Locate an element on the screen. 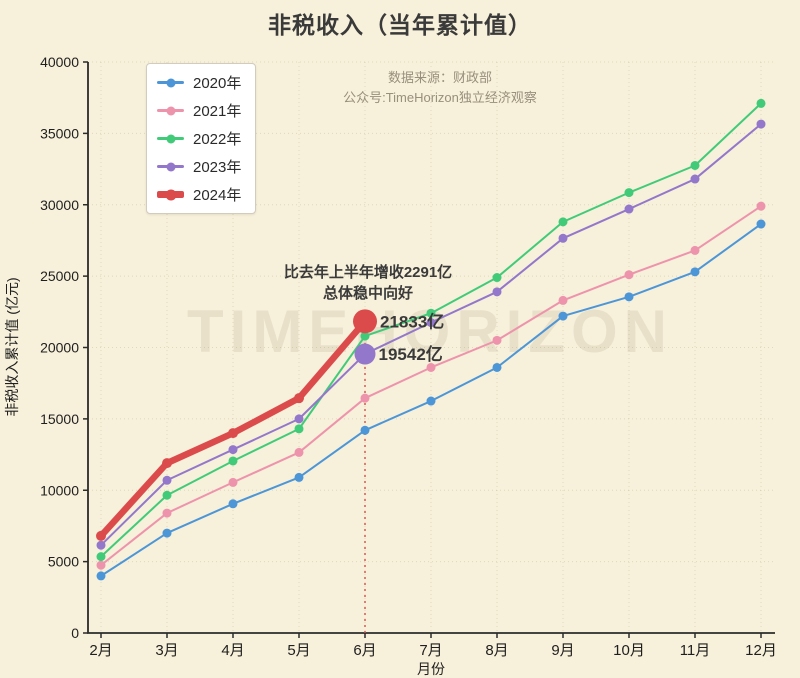 Image resolution: width=800 pixels, height=678 pixels. y-tick-label: 35000 is located at coordinates (59, 133).